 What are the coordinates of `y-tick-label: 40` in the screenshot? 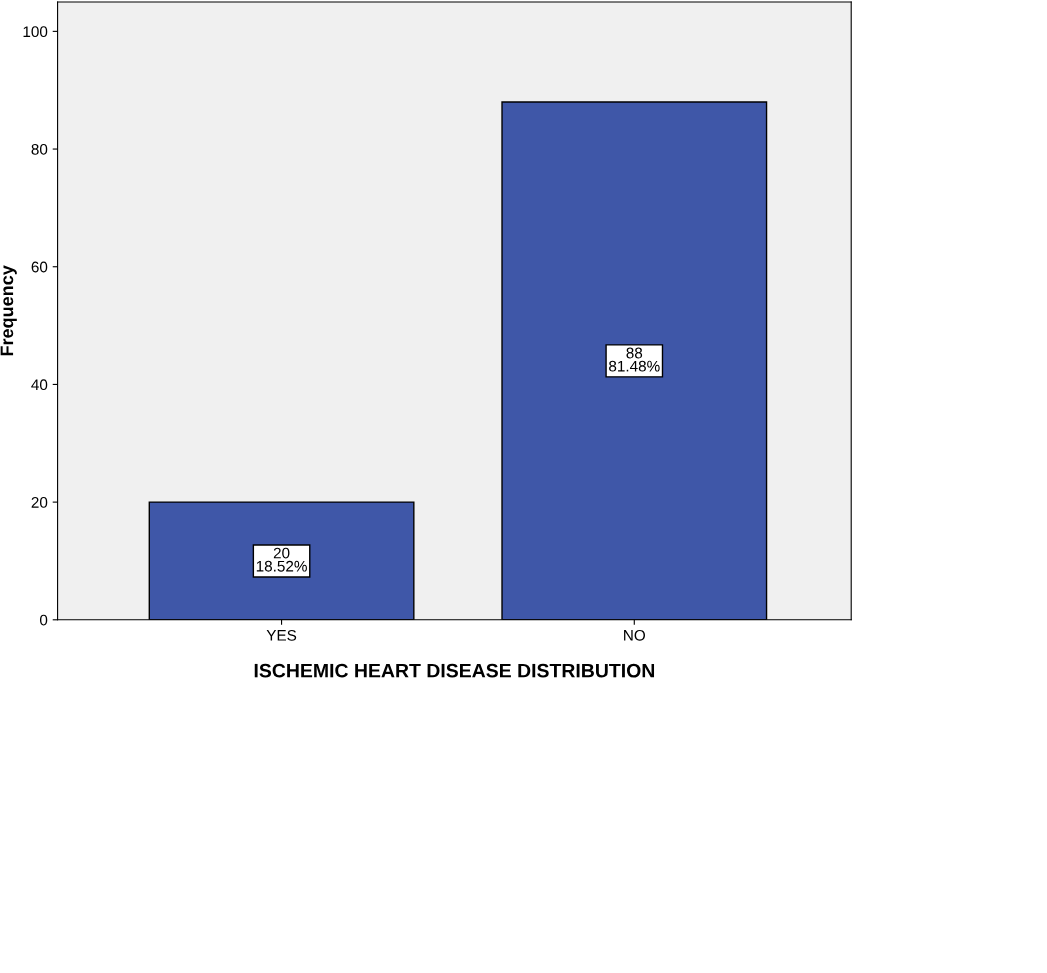 It's located at (39, 385).